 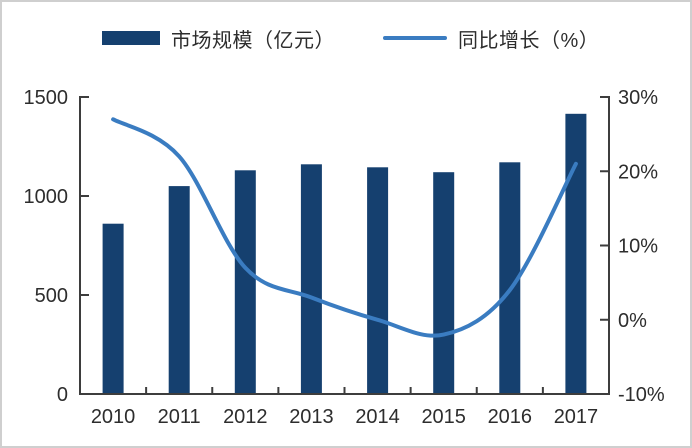 I want to click on bar-2011, so click(x=179, y=290).